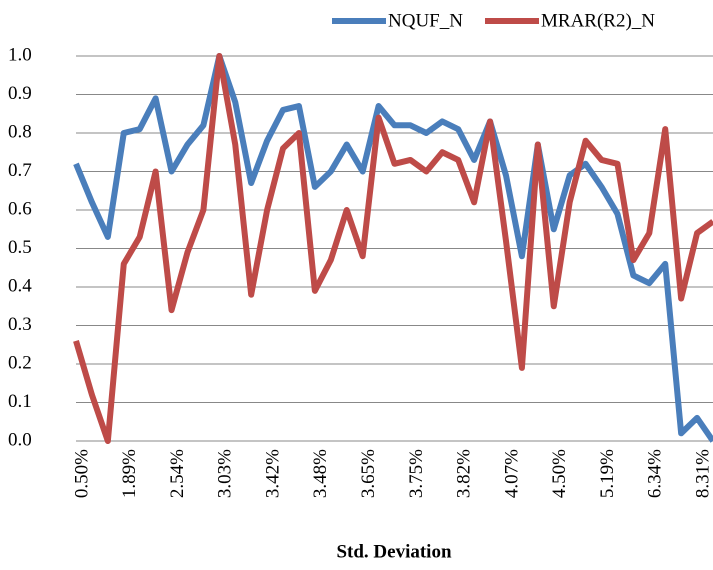  Describe the element at coordinates (425, 20) in the screenshot. I see `legend-label: NQUF_N` at that location.